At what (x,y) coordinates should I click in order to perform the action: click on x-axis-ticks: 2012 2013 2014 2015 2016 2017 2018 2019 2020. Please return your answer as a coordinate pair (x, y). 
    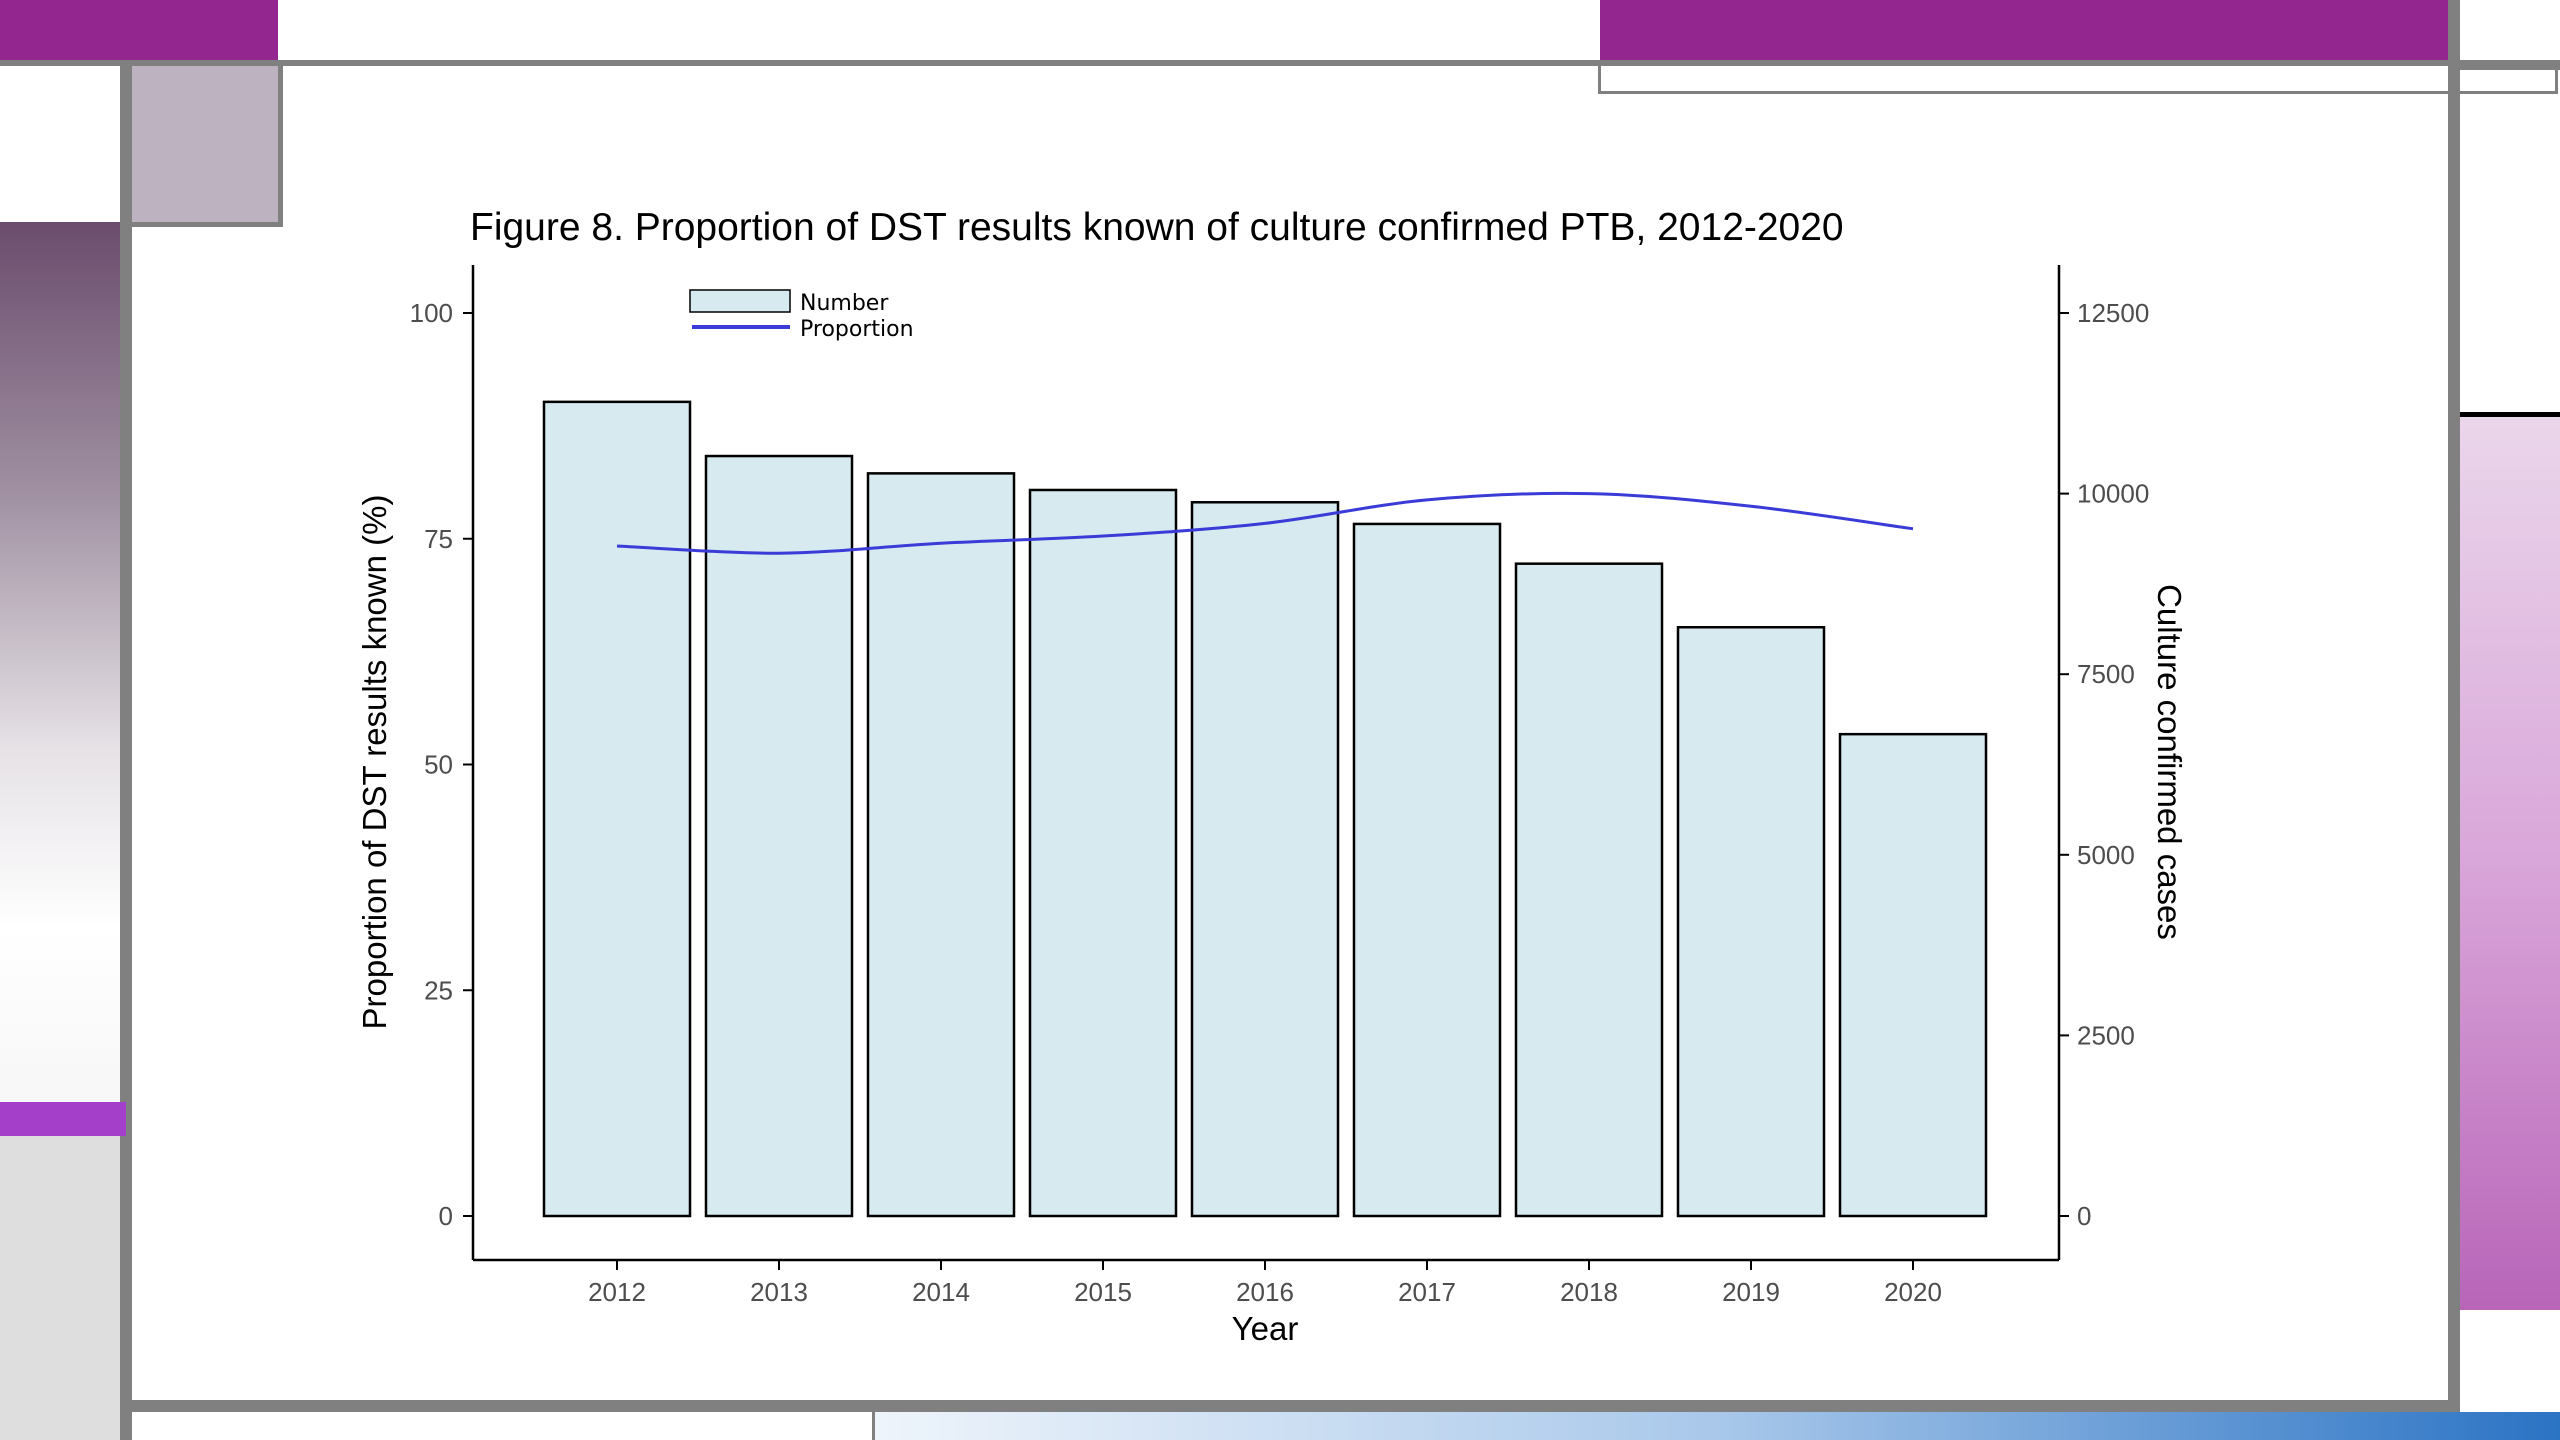
    Looking at the image, I should click on (1265, 1283).